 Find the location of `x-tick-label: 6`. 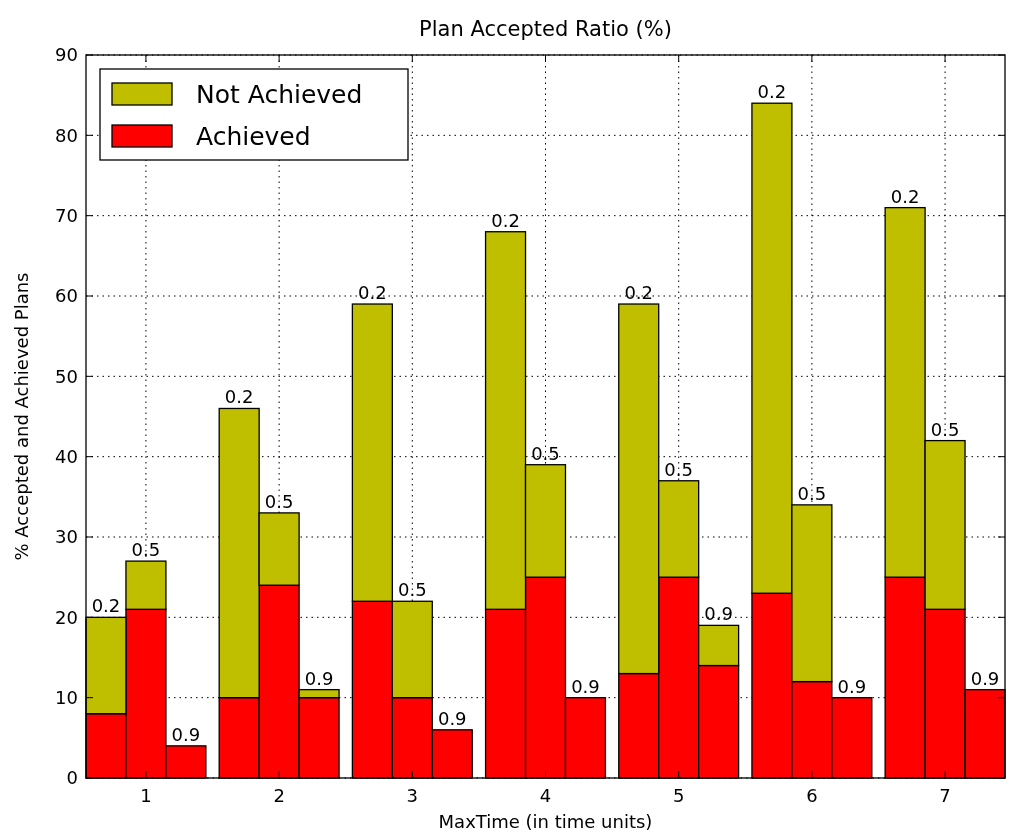

x-tick-label: 6 is located at coordinates (812, 795).